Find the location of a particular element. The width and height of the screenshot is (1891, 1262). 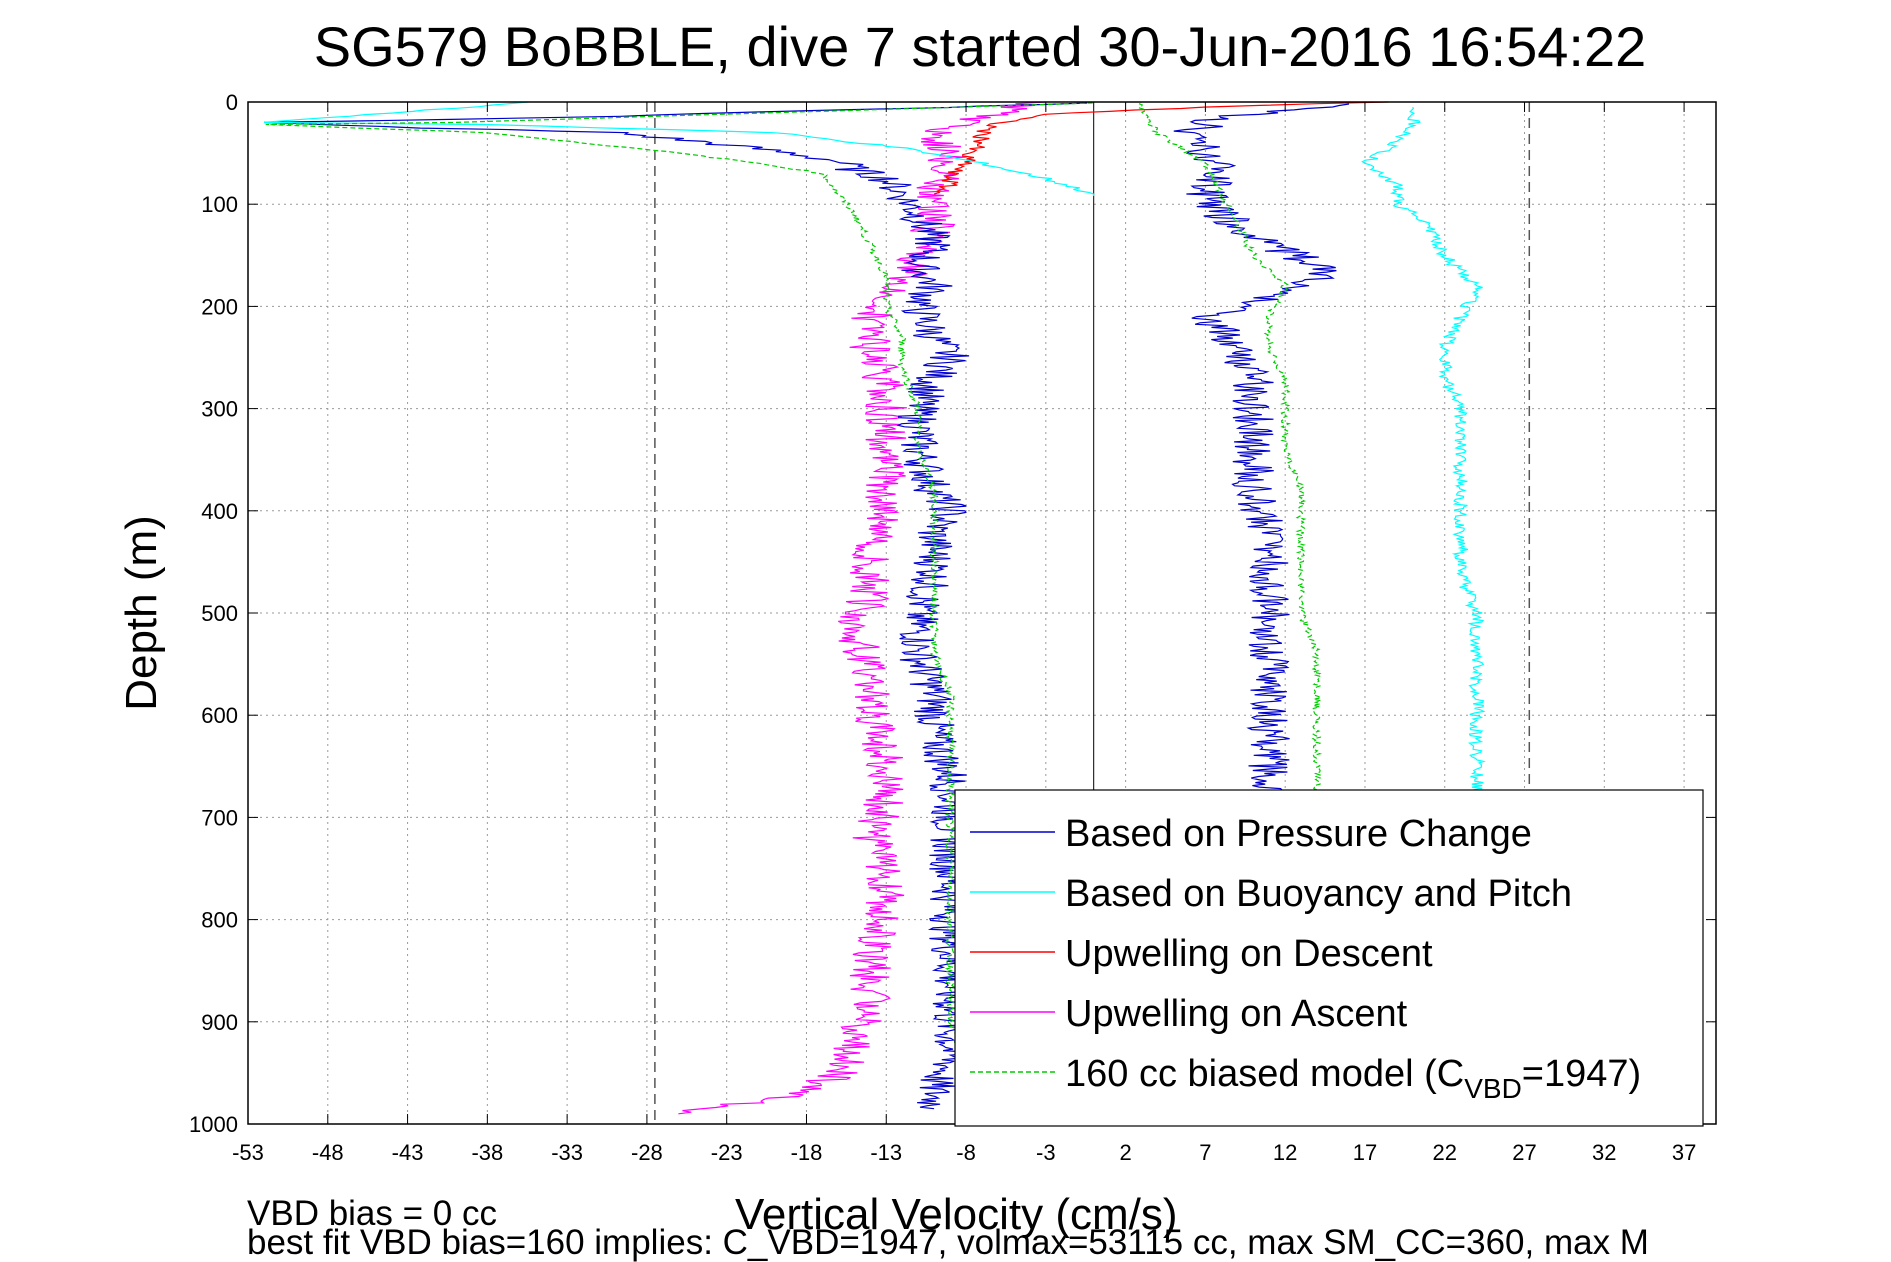

y-tick-label: 800 is located at coordinates (219, 920).